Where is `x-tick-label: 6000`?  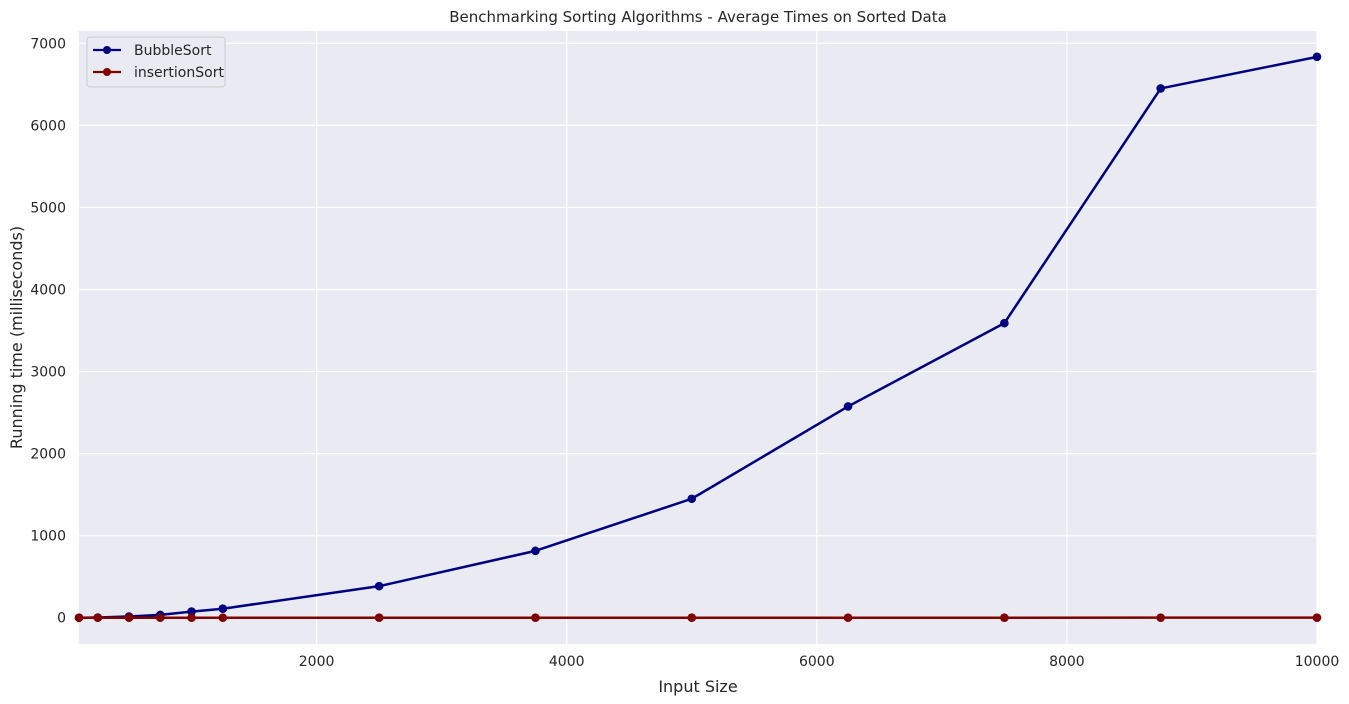 x-tick-label: 6000 is located at coordinates (817, 662).